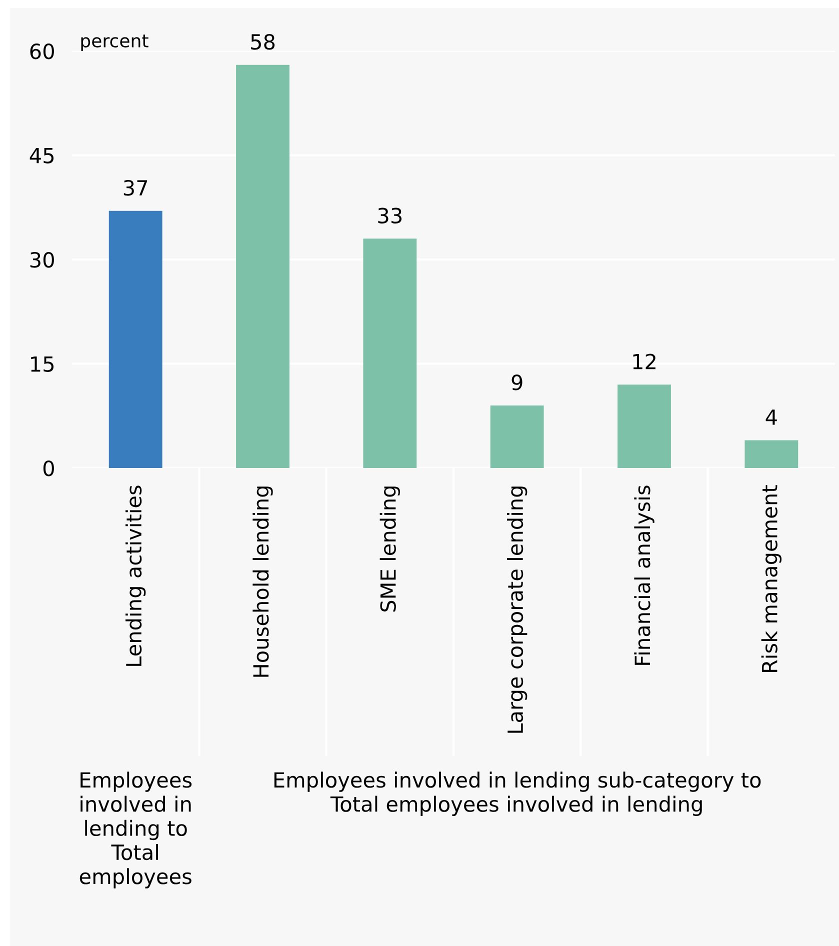 The height and width of the screenshot is (946, 839). Describe the element at coordinates (390, 549) in the screenshot. I see `x-tick-label: SME lending` at that location.